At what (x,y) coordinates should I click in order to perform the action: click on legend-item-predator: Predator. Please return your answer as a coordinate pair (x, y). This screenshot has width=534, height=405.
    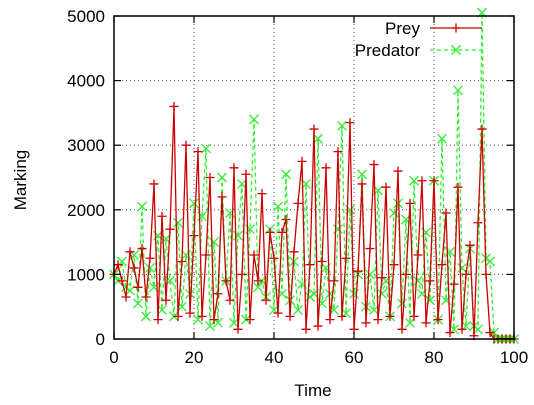
    Looking at the image, I should click on (418, 50).